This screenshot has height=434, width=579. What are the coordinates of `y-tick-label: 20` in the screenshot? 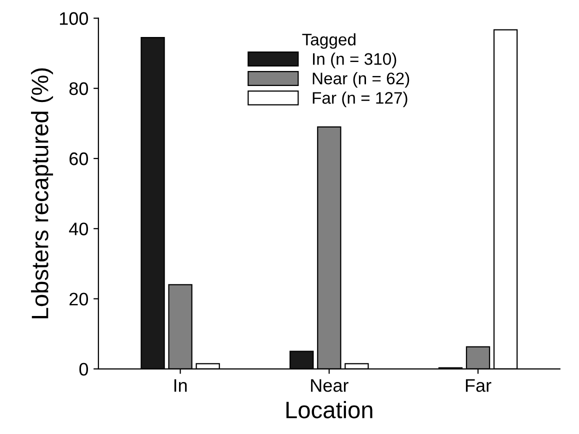 It's located at (79, 299).